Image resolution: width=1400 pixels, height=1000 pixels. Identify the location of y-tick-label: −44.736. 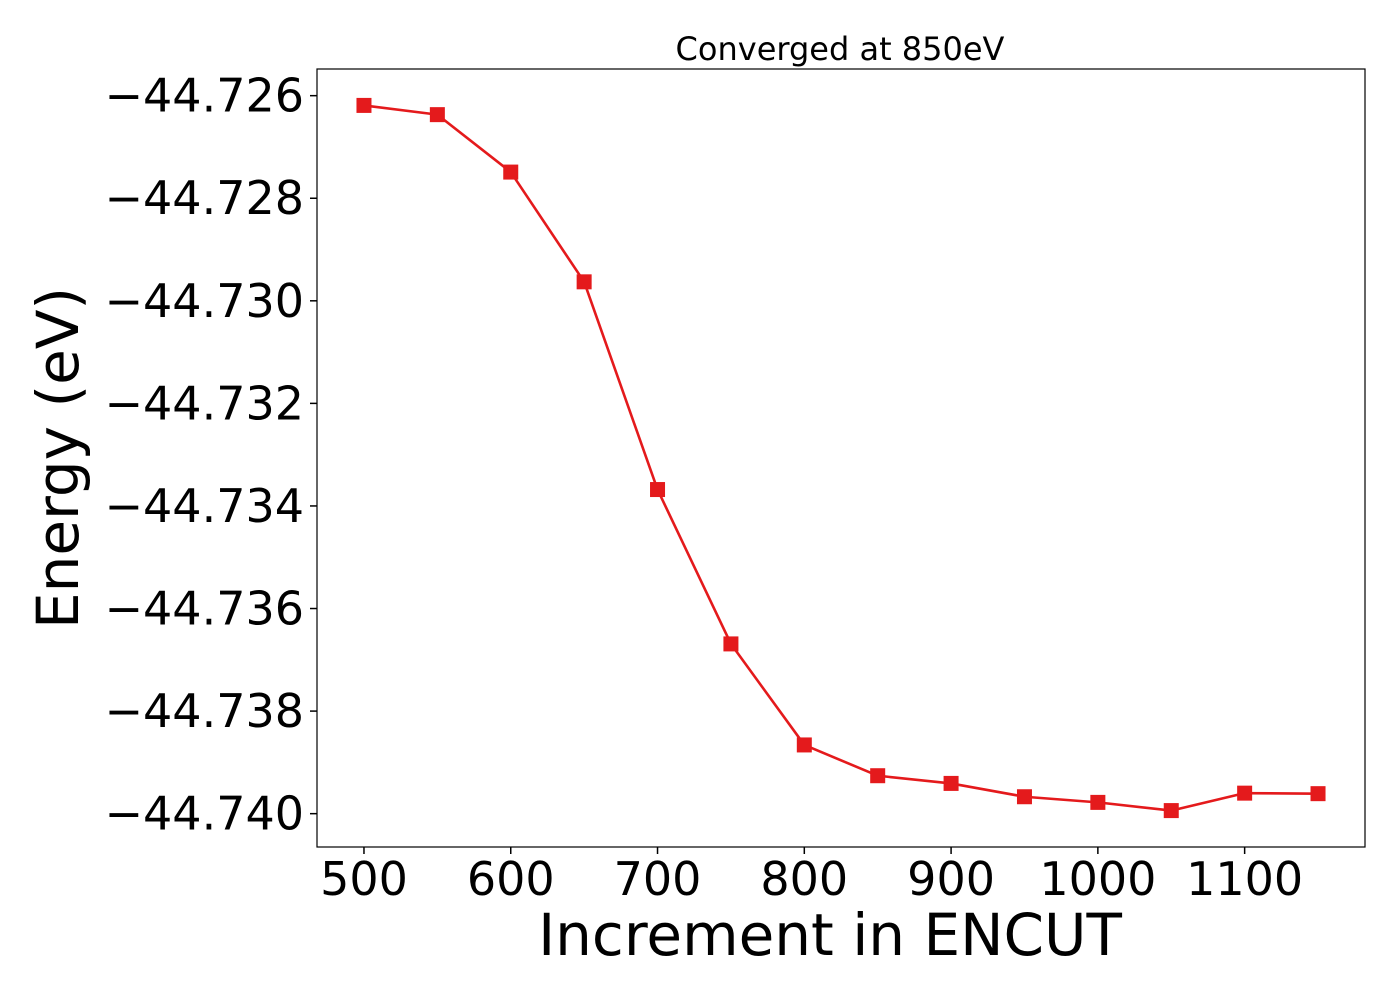
(205, 609).